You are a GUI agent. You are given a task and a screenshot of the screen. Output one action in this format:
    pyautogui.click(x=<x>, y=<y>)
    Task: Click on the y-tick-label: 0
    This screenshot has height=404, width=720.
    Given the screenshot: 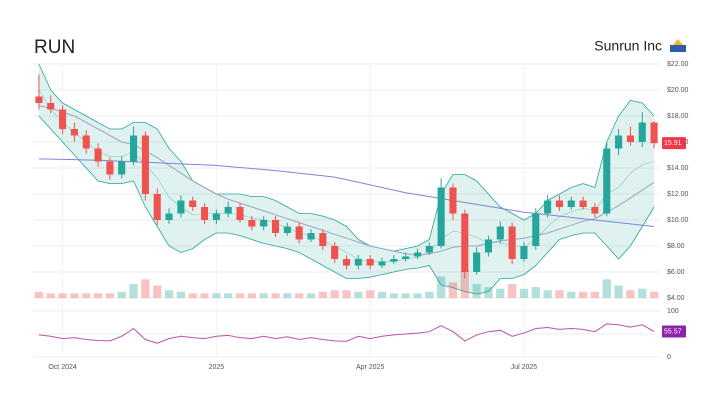 What is the action you would take?
    pyautogui.click(x=669, y=357)
    